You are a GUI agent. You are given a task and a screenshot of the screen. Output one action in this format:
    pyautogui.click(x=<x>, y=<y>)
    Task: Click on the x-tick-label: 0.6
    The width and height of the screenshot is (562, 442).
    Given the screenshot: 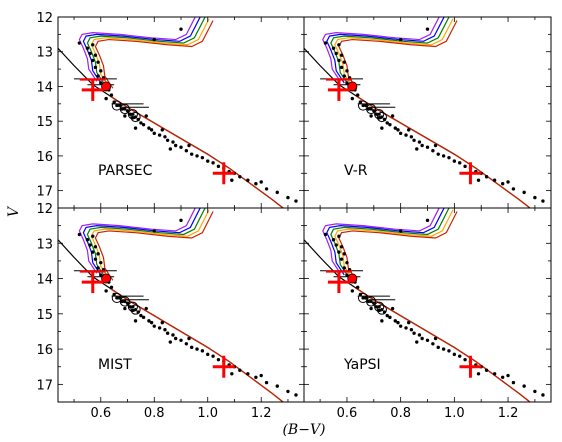 What is the action you would take?
    pyautogui.click(x=347, y=413)
    